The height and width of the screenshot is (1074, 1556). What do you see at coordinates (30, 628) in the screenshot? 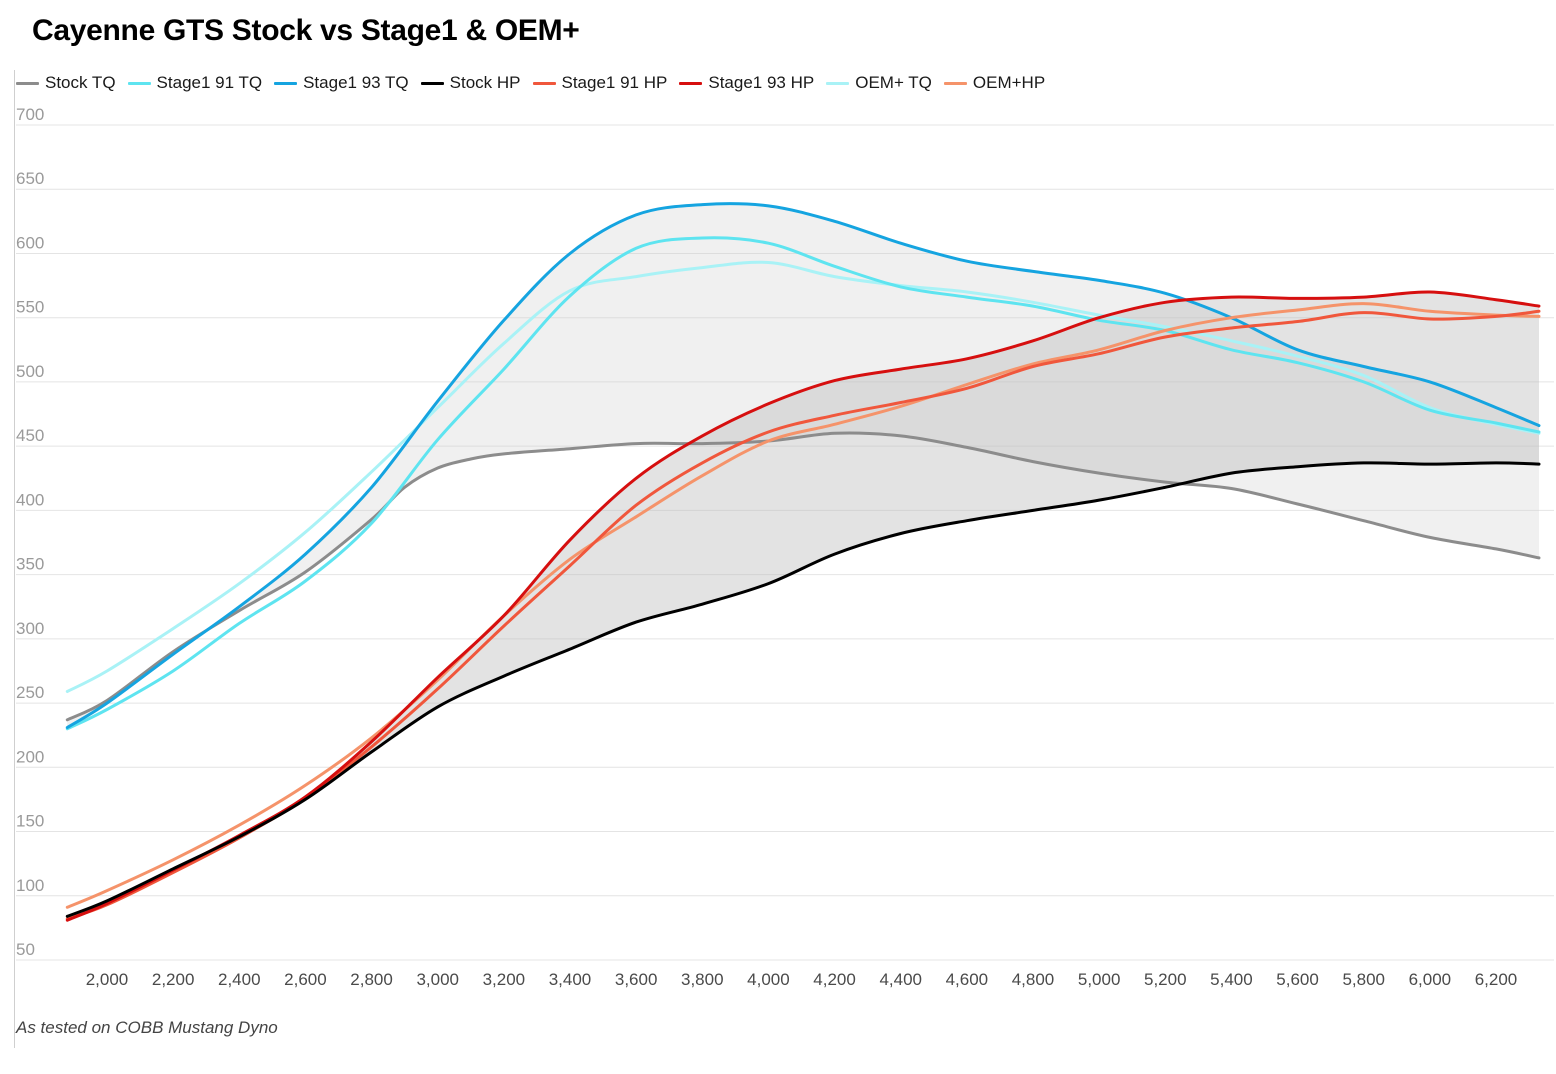
I see `y-tick-label-300: 300` at bounding box center [30, 628].